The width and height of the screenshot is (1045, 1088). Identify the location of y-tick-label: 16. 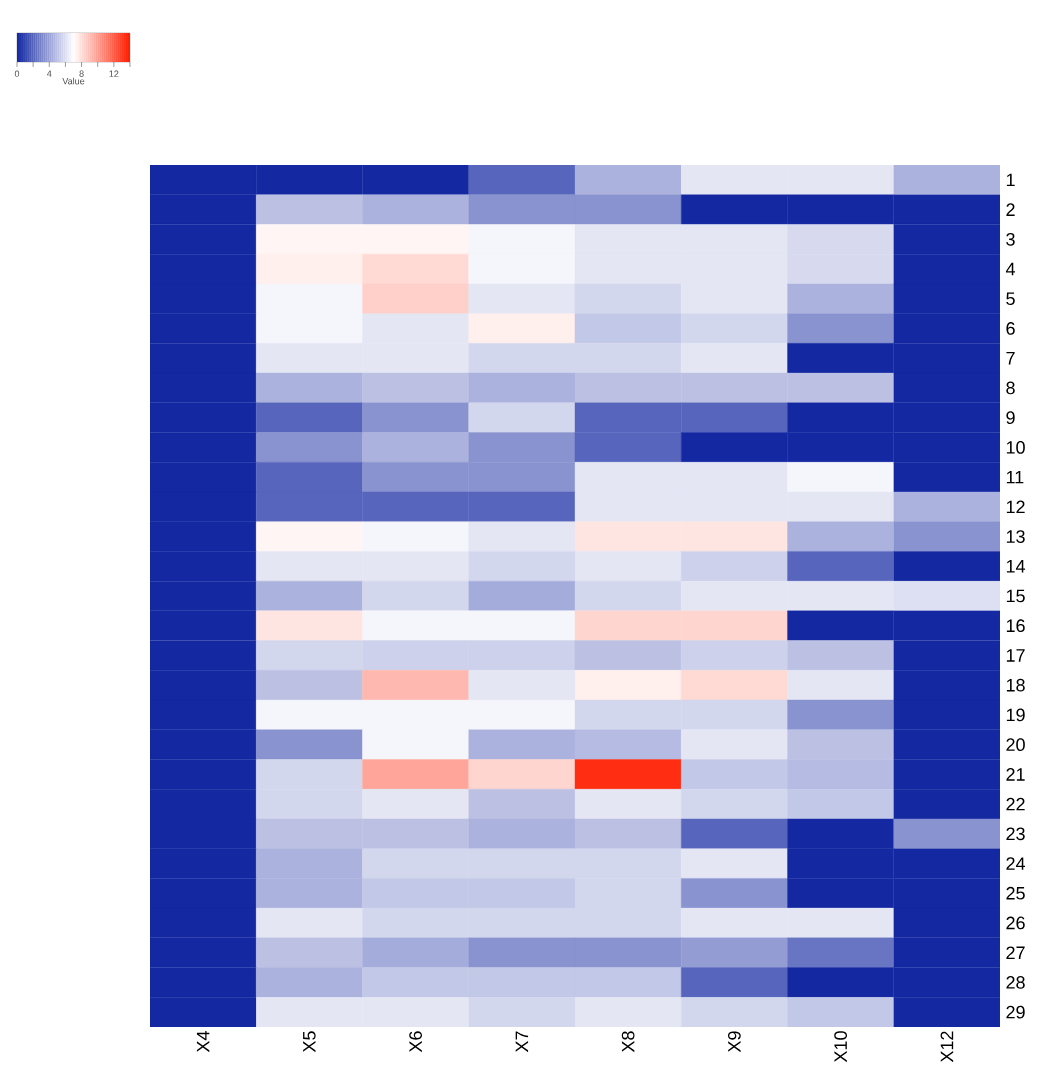
(1015, 626).